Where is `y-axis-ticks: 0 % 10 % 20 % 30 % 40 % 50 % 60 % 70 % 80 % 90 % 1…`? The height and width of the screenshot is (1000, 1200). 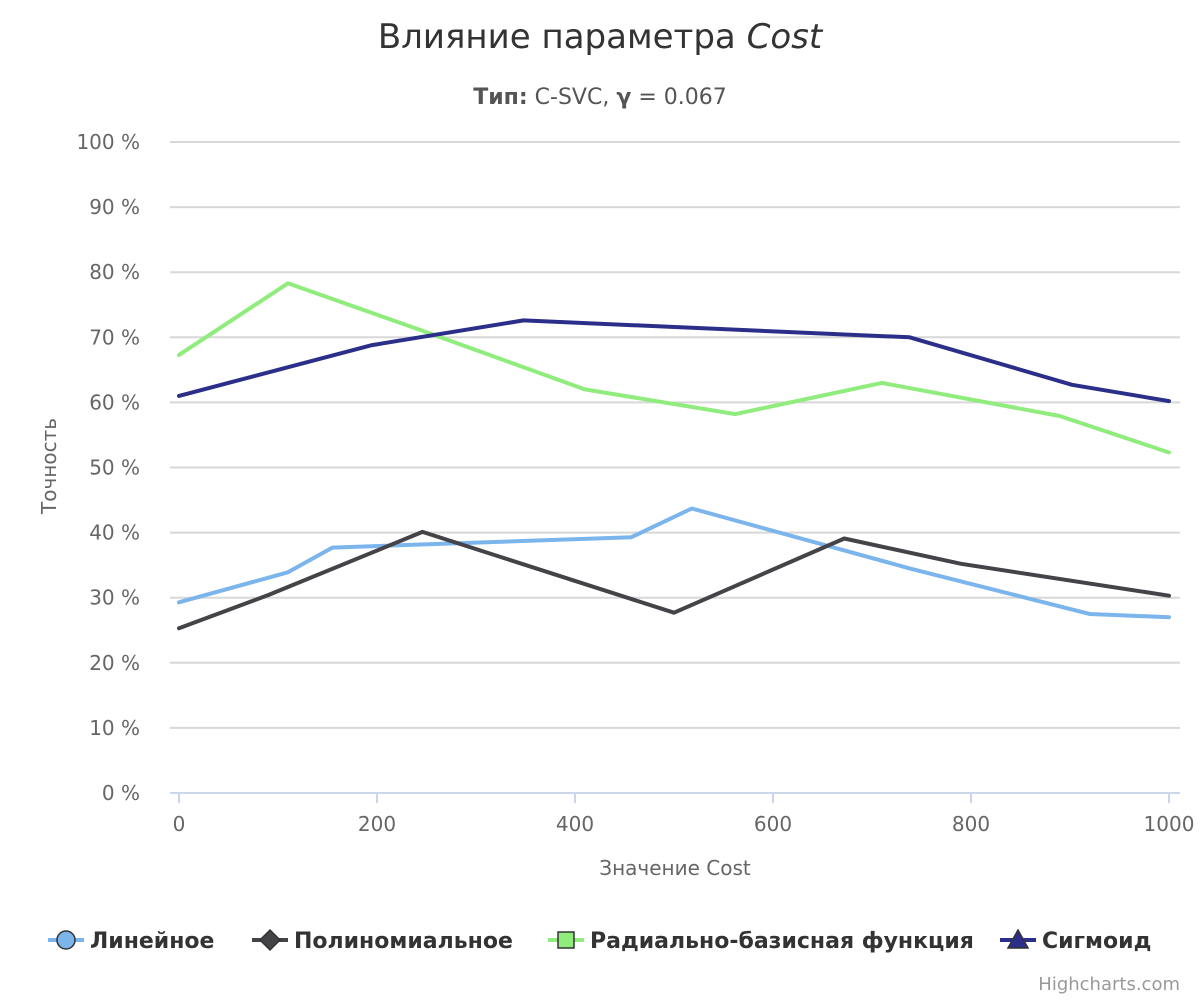 y-axis-ticks: 0 % 10 % 20 % 30 % 40 % 50 % 60 % 70 % 80 % 90 % 1… is located at coordinates (108, 467).